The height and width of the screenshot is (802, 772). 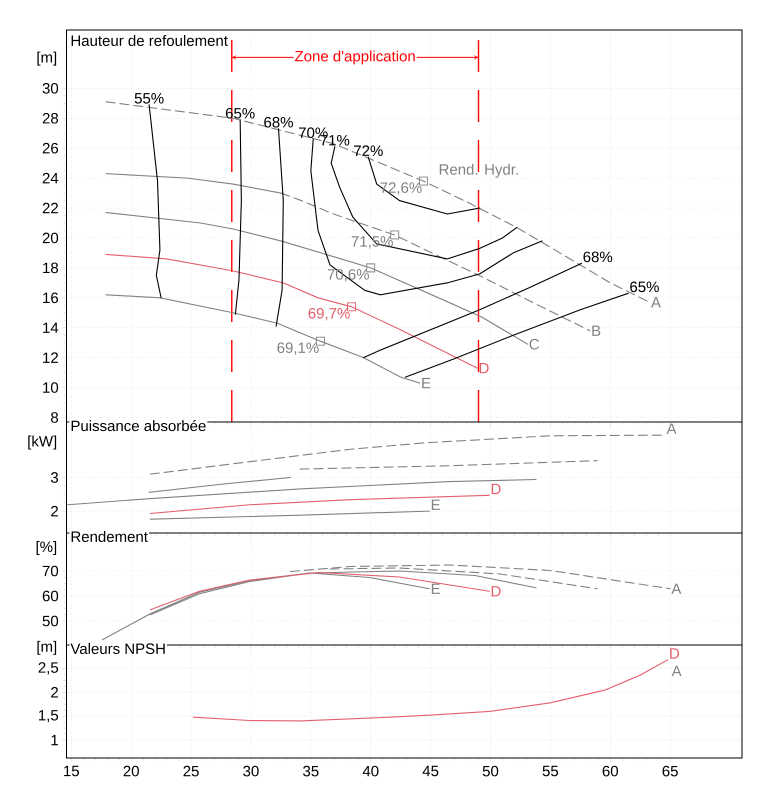 I want to click on y-tick-label: 70, so click(x=50, y=571).